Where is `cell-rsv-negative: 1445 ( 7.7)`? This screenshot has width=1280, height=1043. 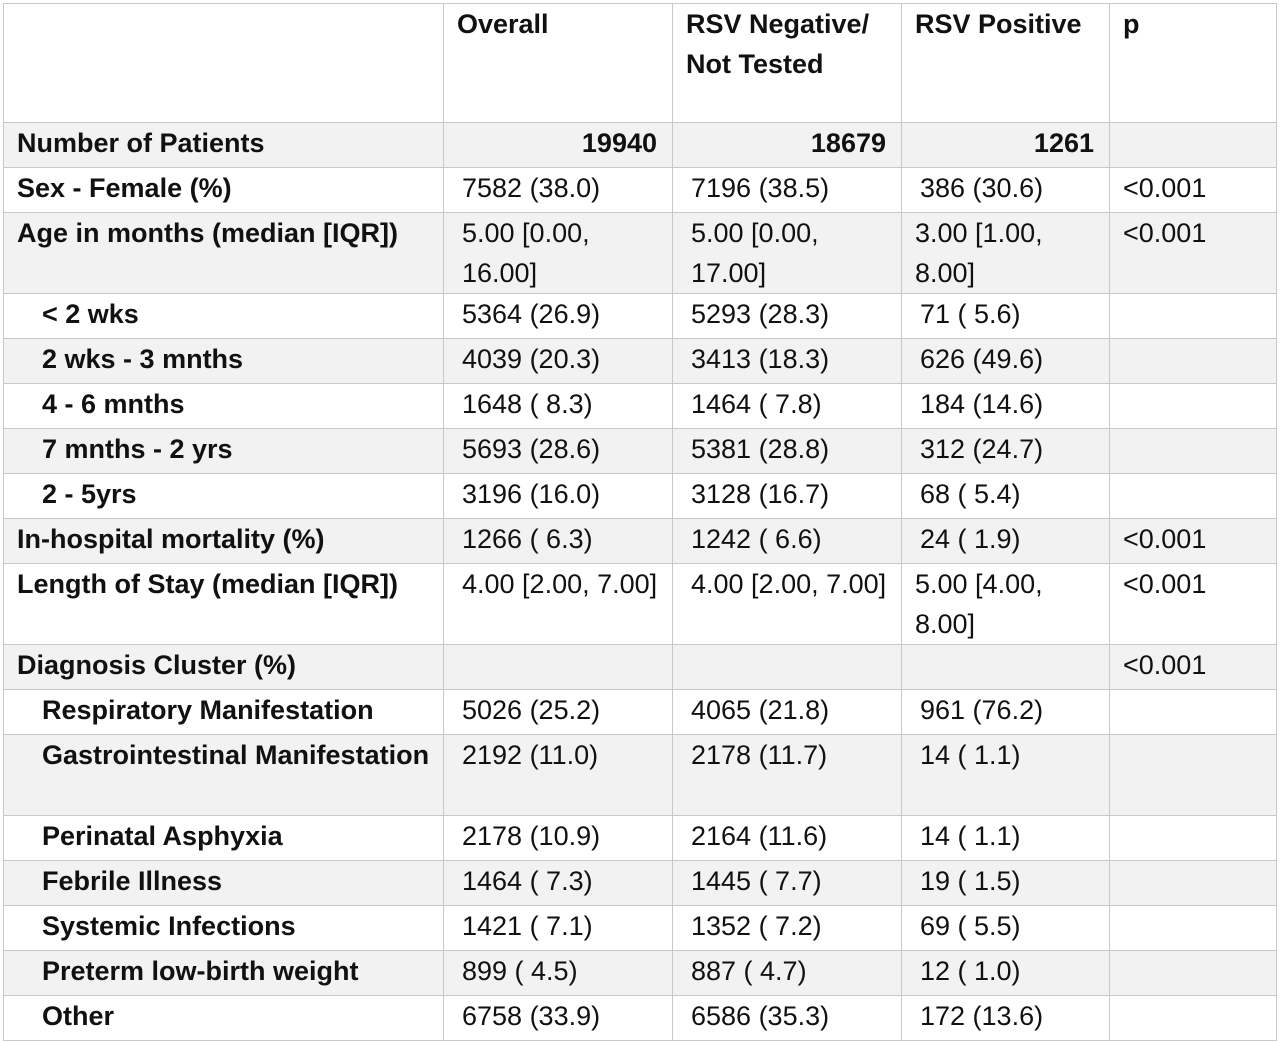 cell-rsv-negative: 1445 ( 7.7) is located at coordinates (787, 883).